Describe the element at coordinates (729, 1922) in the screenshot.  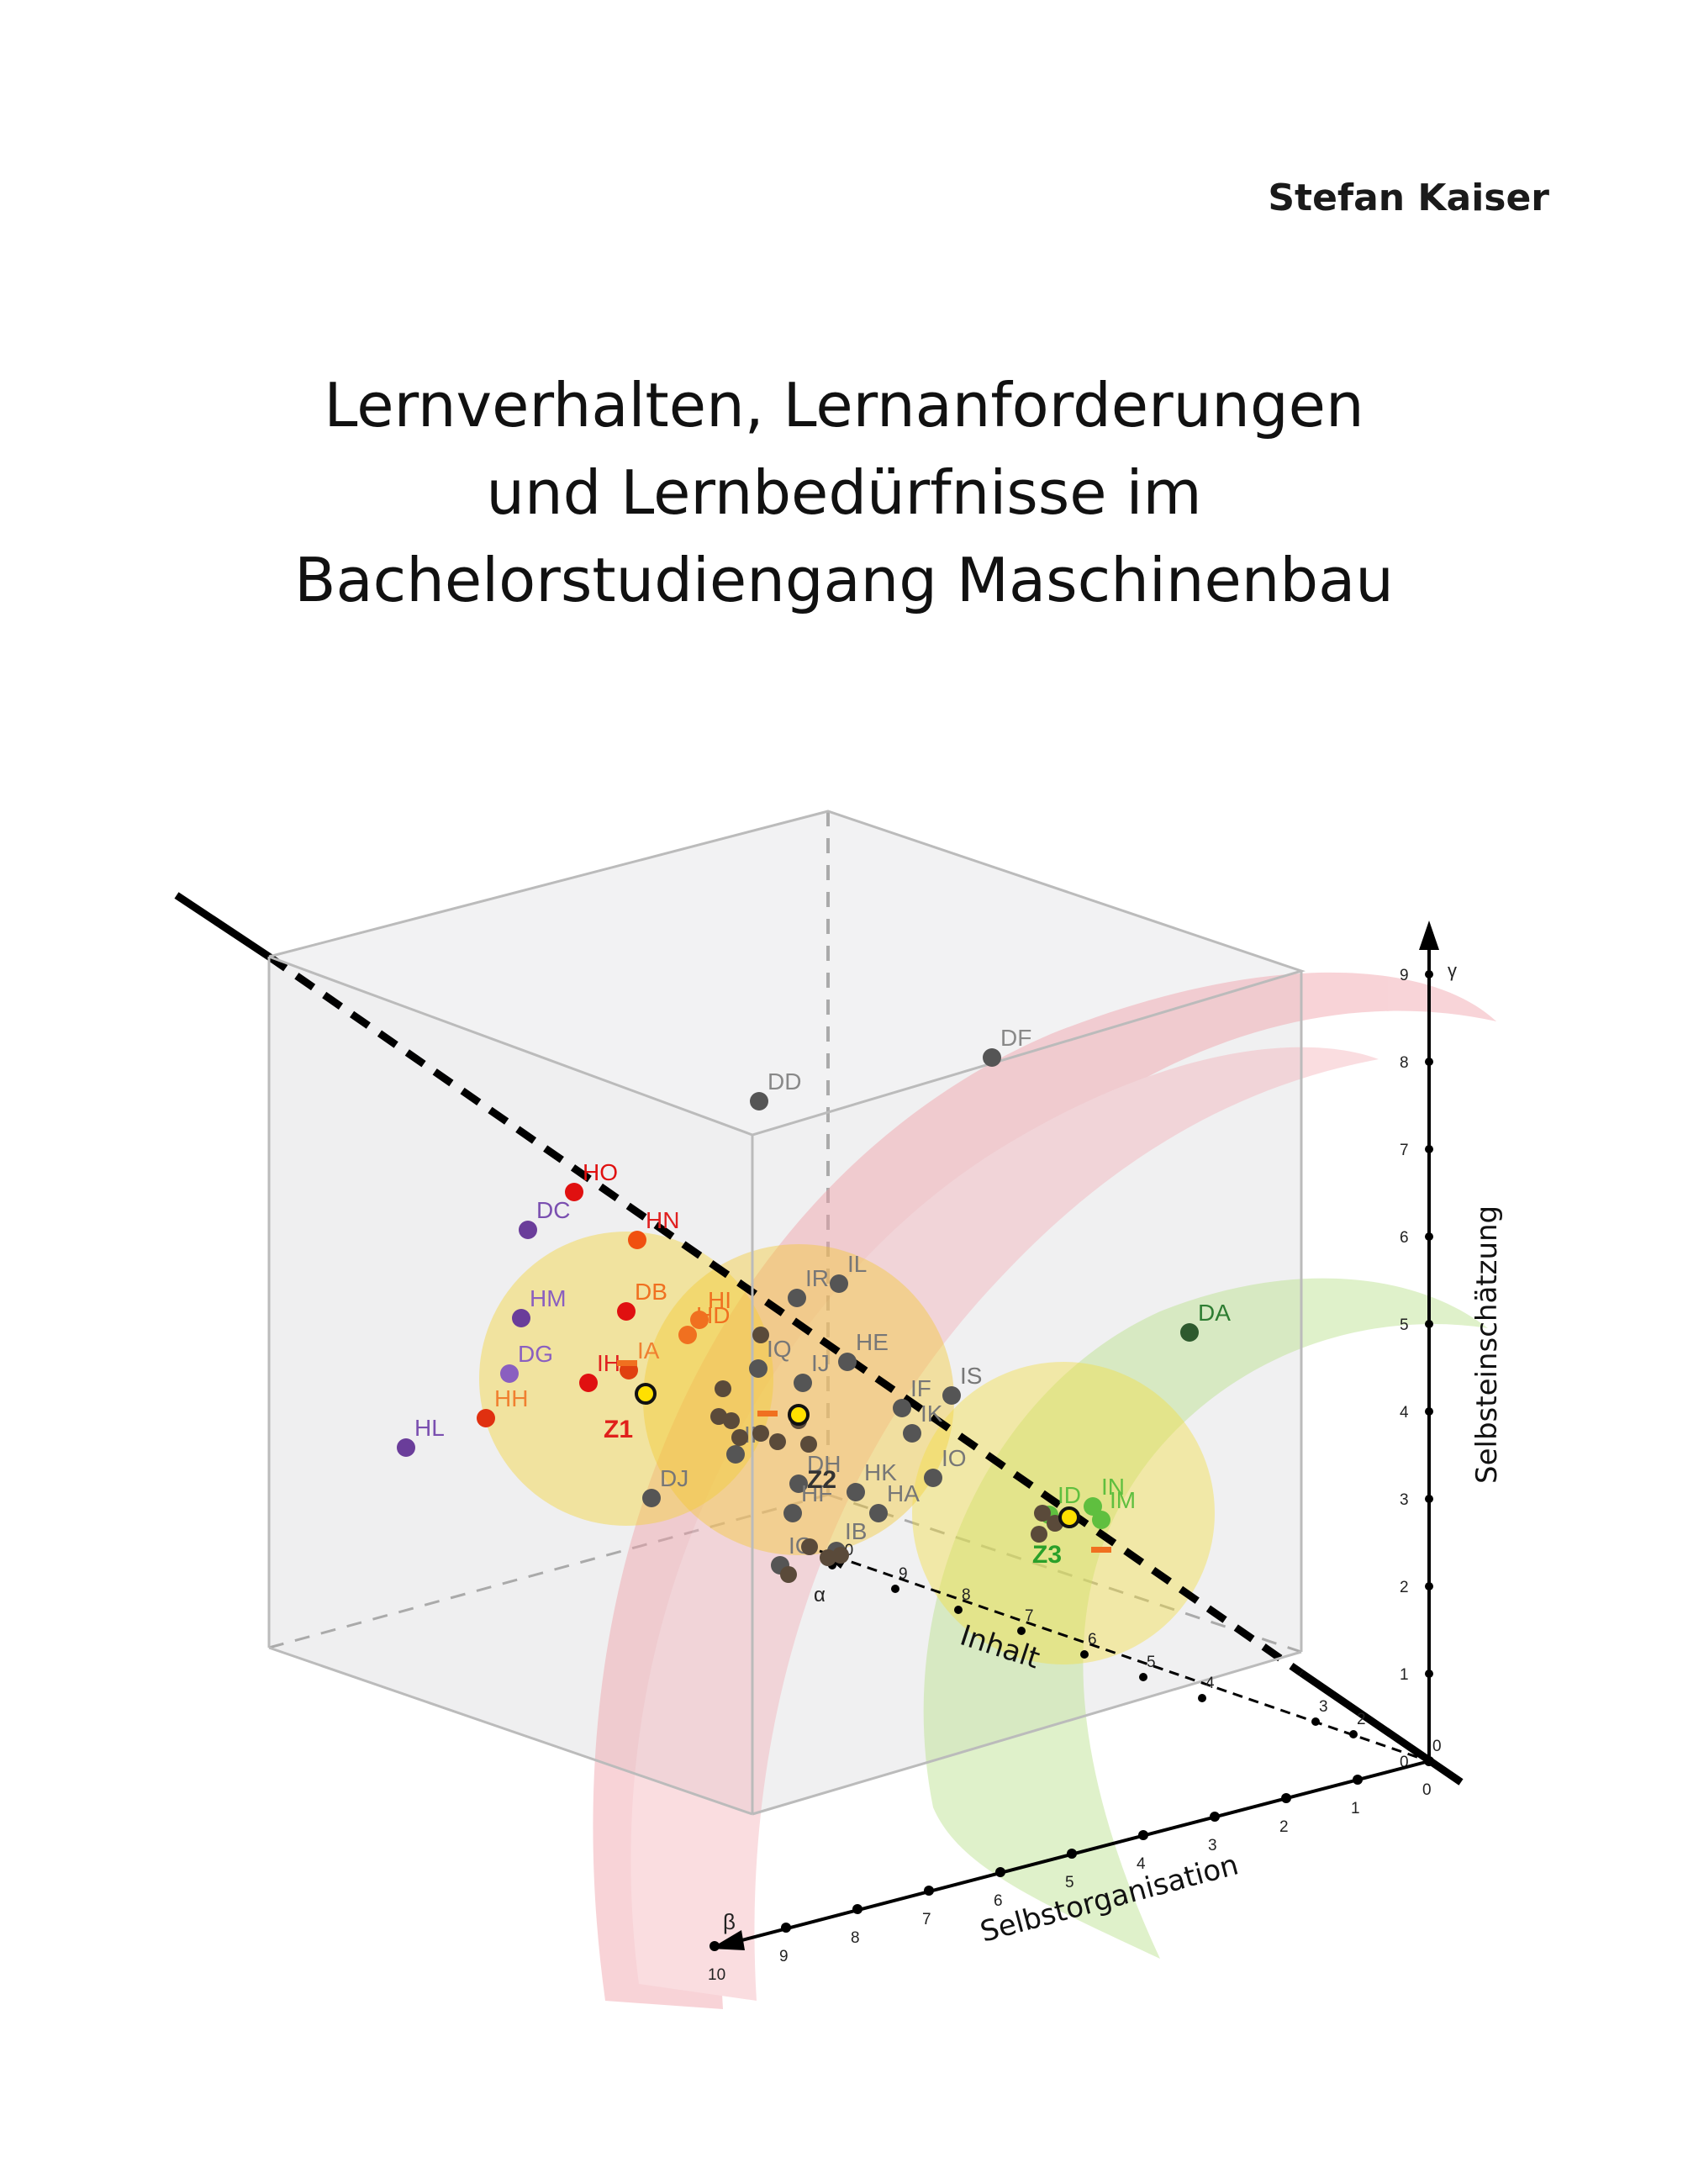
I see `beta-symbol: β` at that location.